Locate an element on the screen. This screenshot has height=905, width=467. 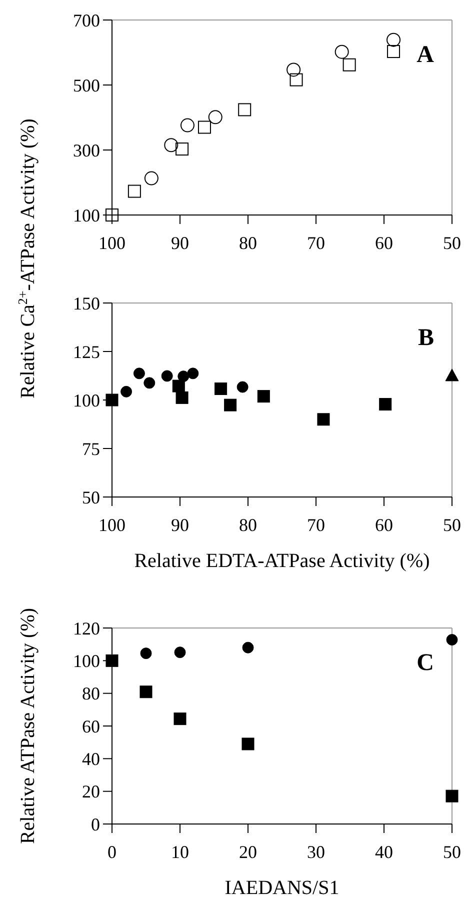
y-tick-label: 20 is located at coordinates (91, 792).